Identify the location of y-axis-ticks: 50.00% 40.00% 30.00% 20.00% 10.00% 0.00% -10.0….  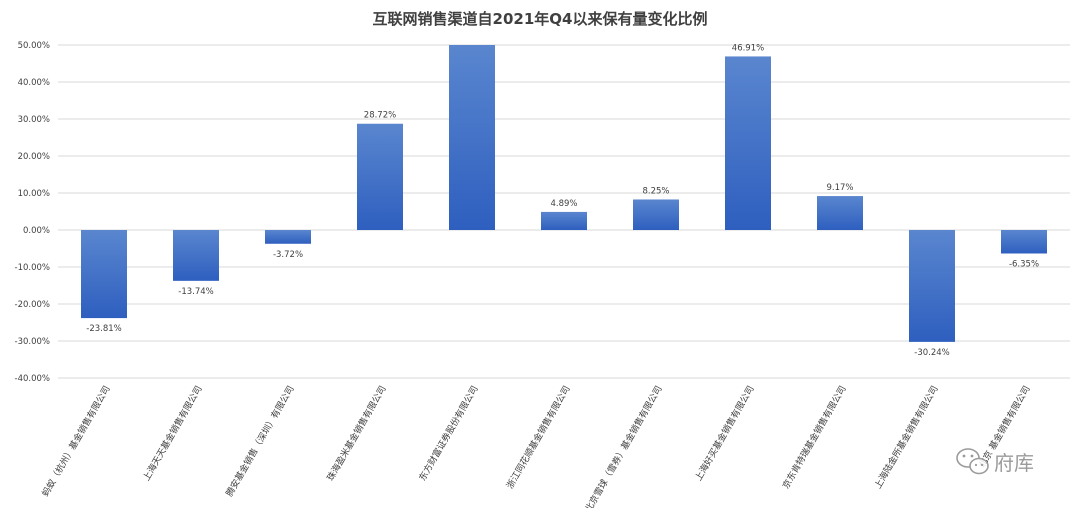
(32, 212).